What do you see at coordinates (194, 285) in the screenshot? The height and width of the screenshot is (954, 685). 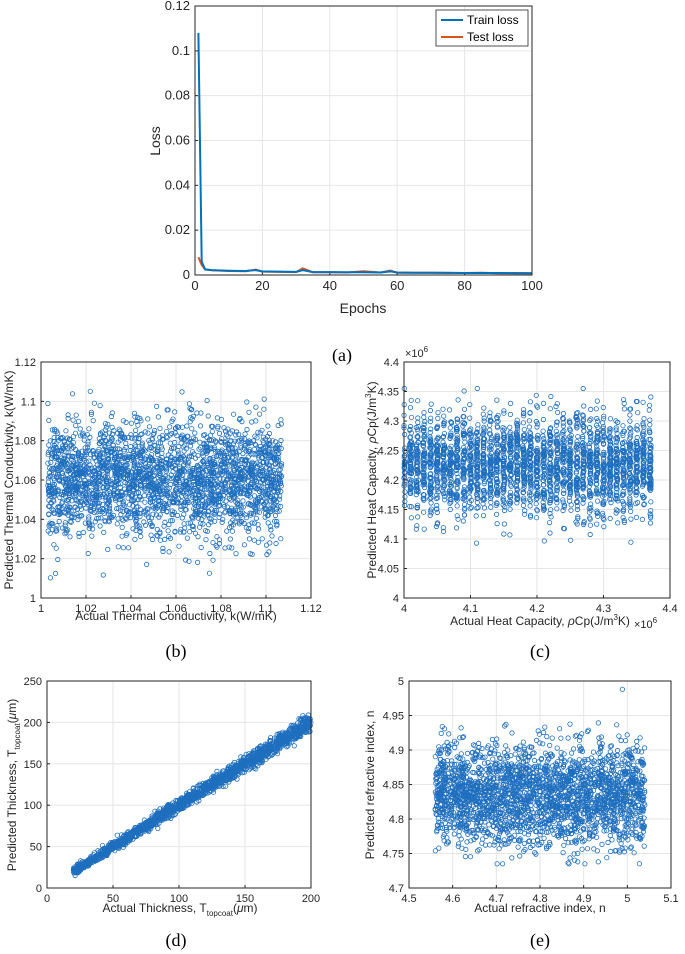 I see `x-tick-label: 0` at bounding box center [194, 285].